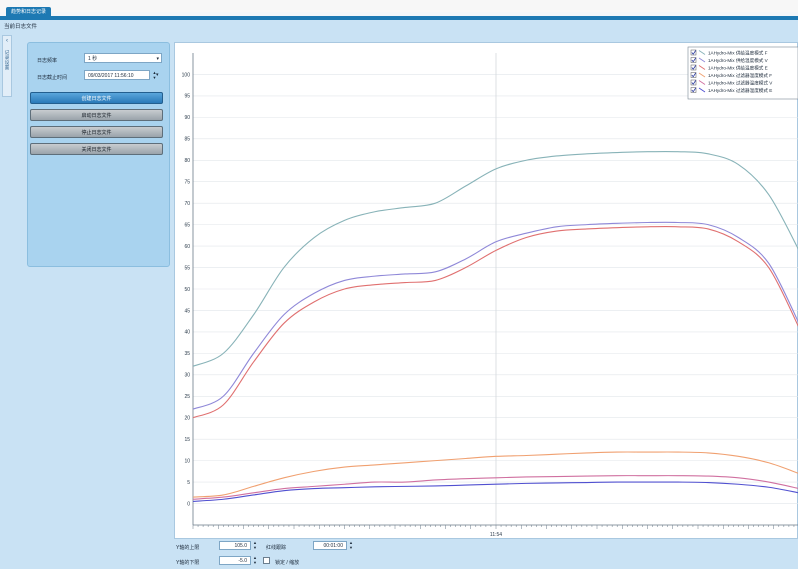  I want to click on stepper-down-icon: ▼, so click(154, 77).